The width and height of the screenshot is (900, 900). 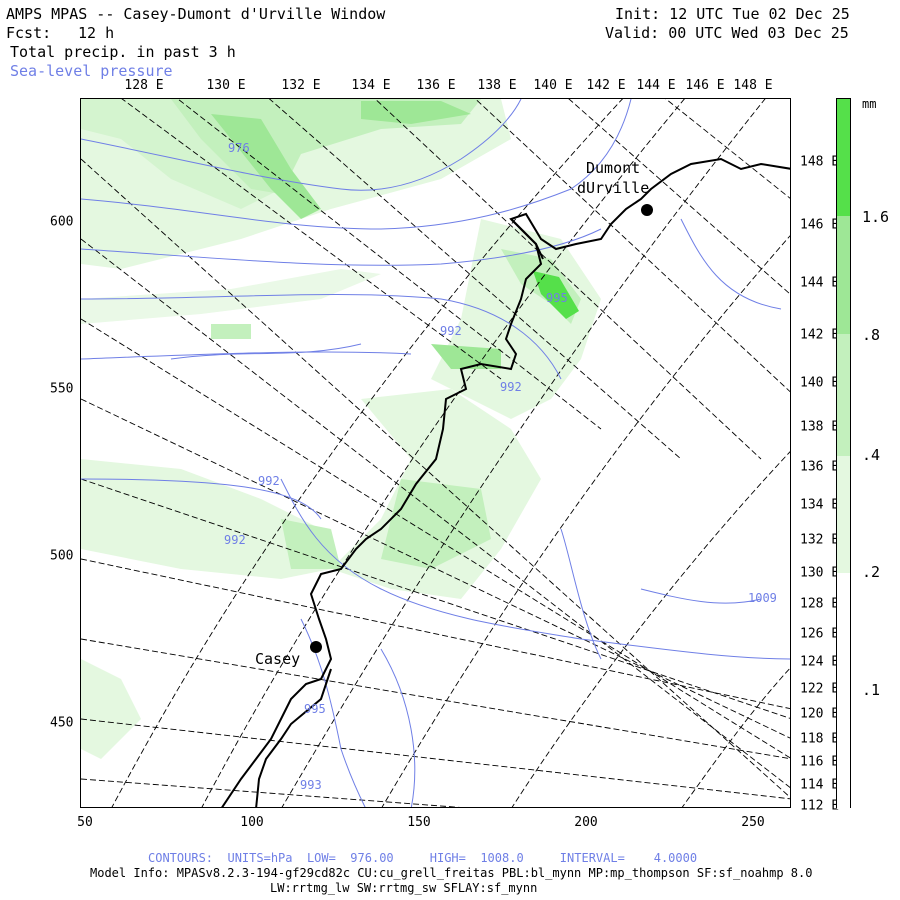 I want to click on lon-label-right: 118 E, so click(x=820, y=739).